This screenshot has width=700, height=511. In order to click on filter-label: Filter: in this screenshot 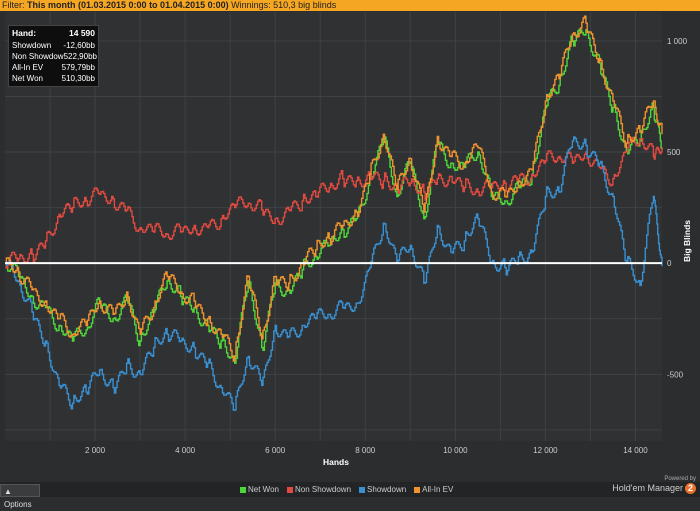, I will do `click(13, 5)`.